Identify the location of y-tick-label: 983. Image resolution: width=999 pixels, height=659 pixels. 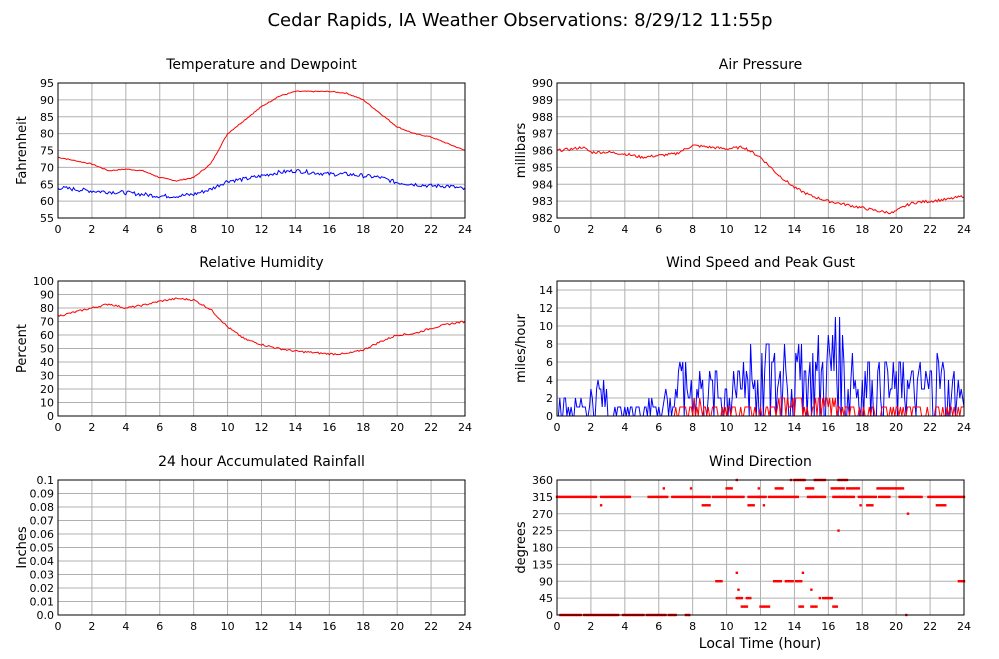
(542, 201).